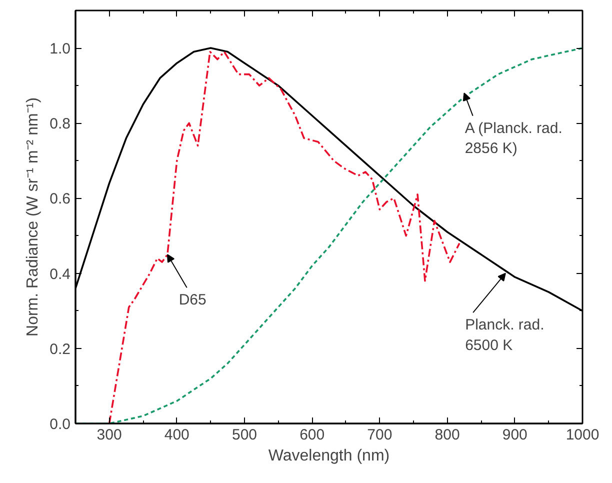 This screenshot has height=483, width=612. What do you see at coordinates (60, 199) in the screenshot?
I see `y-tick-label: 0.6` at bounding box center [60, 199].